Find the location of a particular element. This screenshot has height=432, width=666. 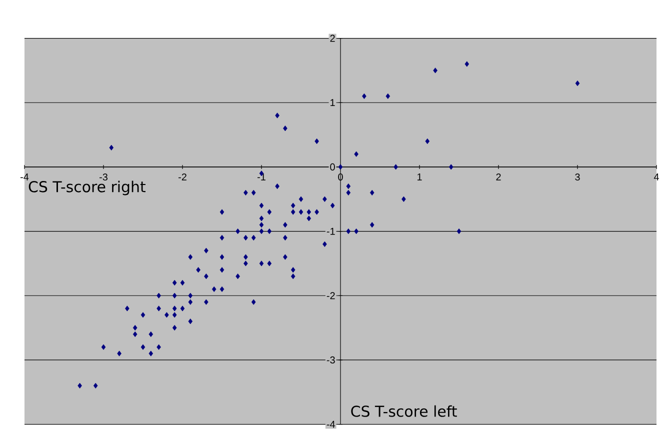

y-tick-label: -2 is located at coordinates (330, 296).